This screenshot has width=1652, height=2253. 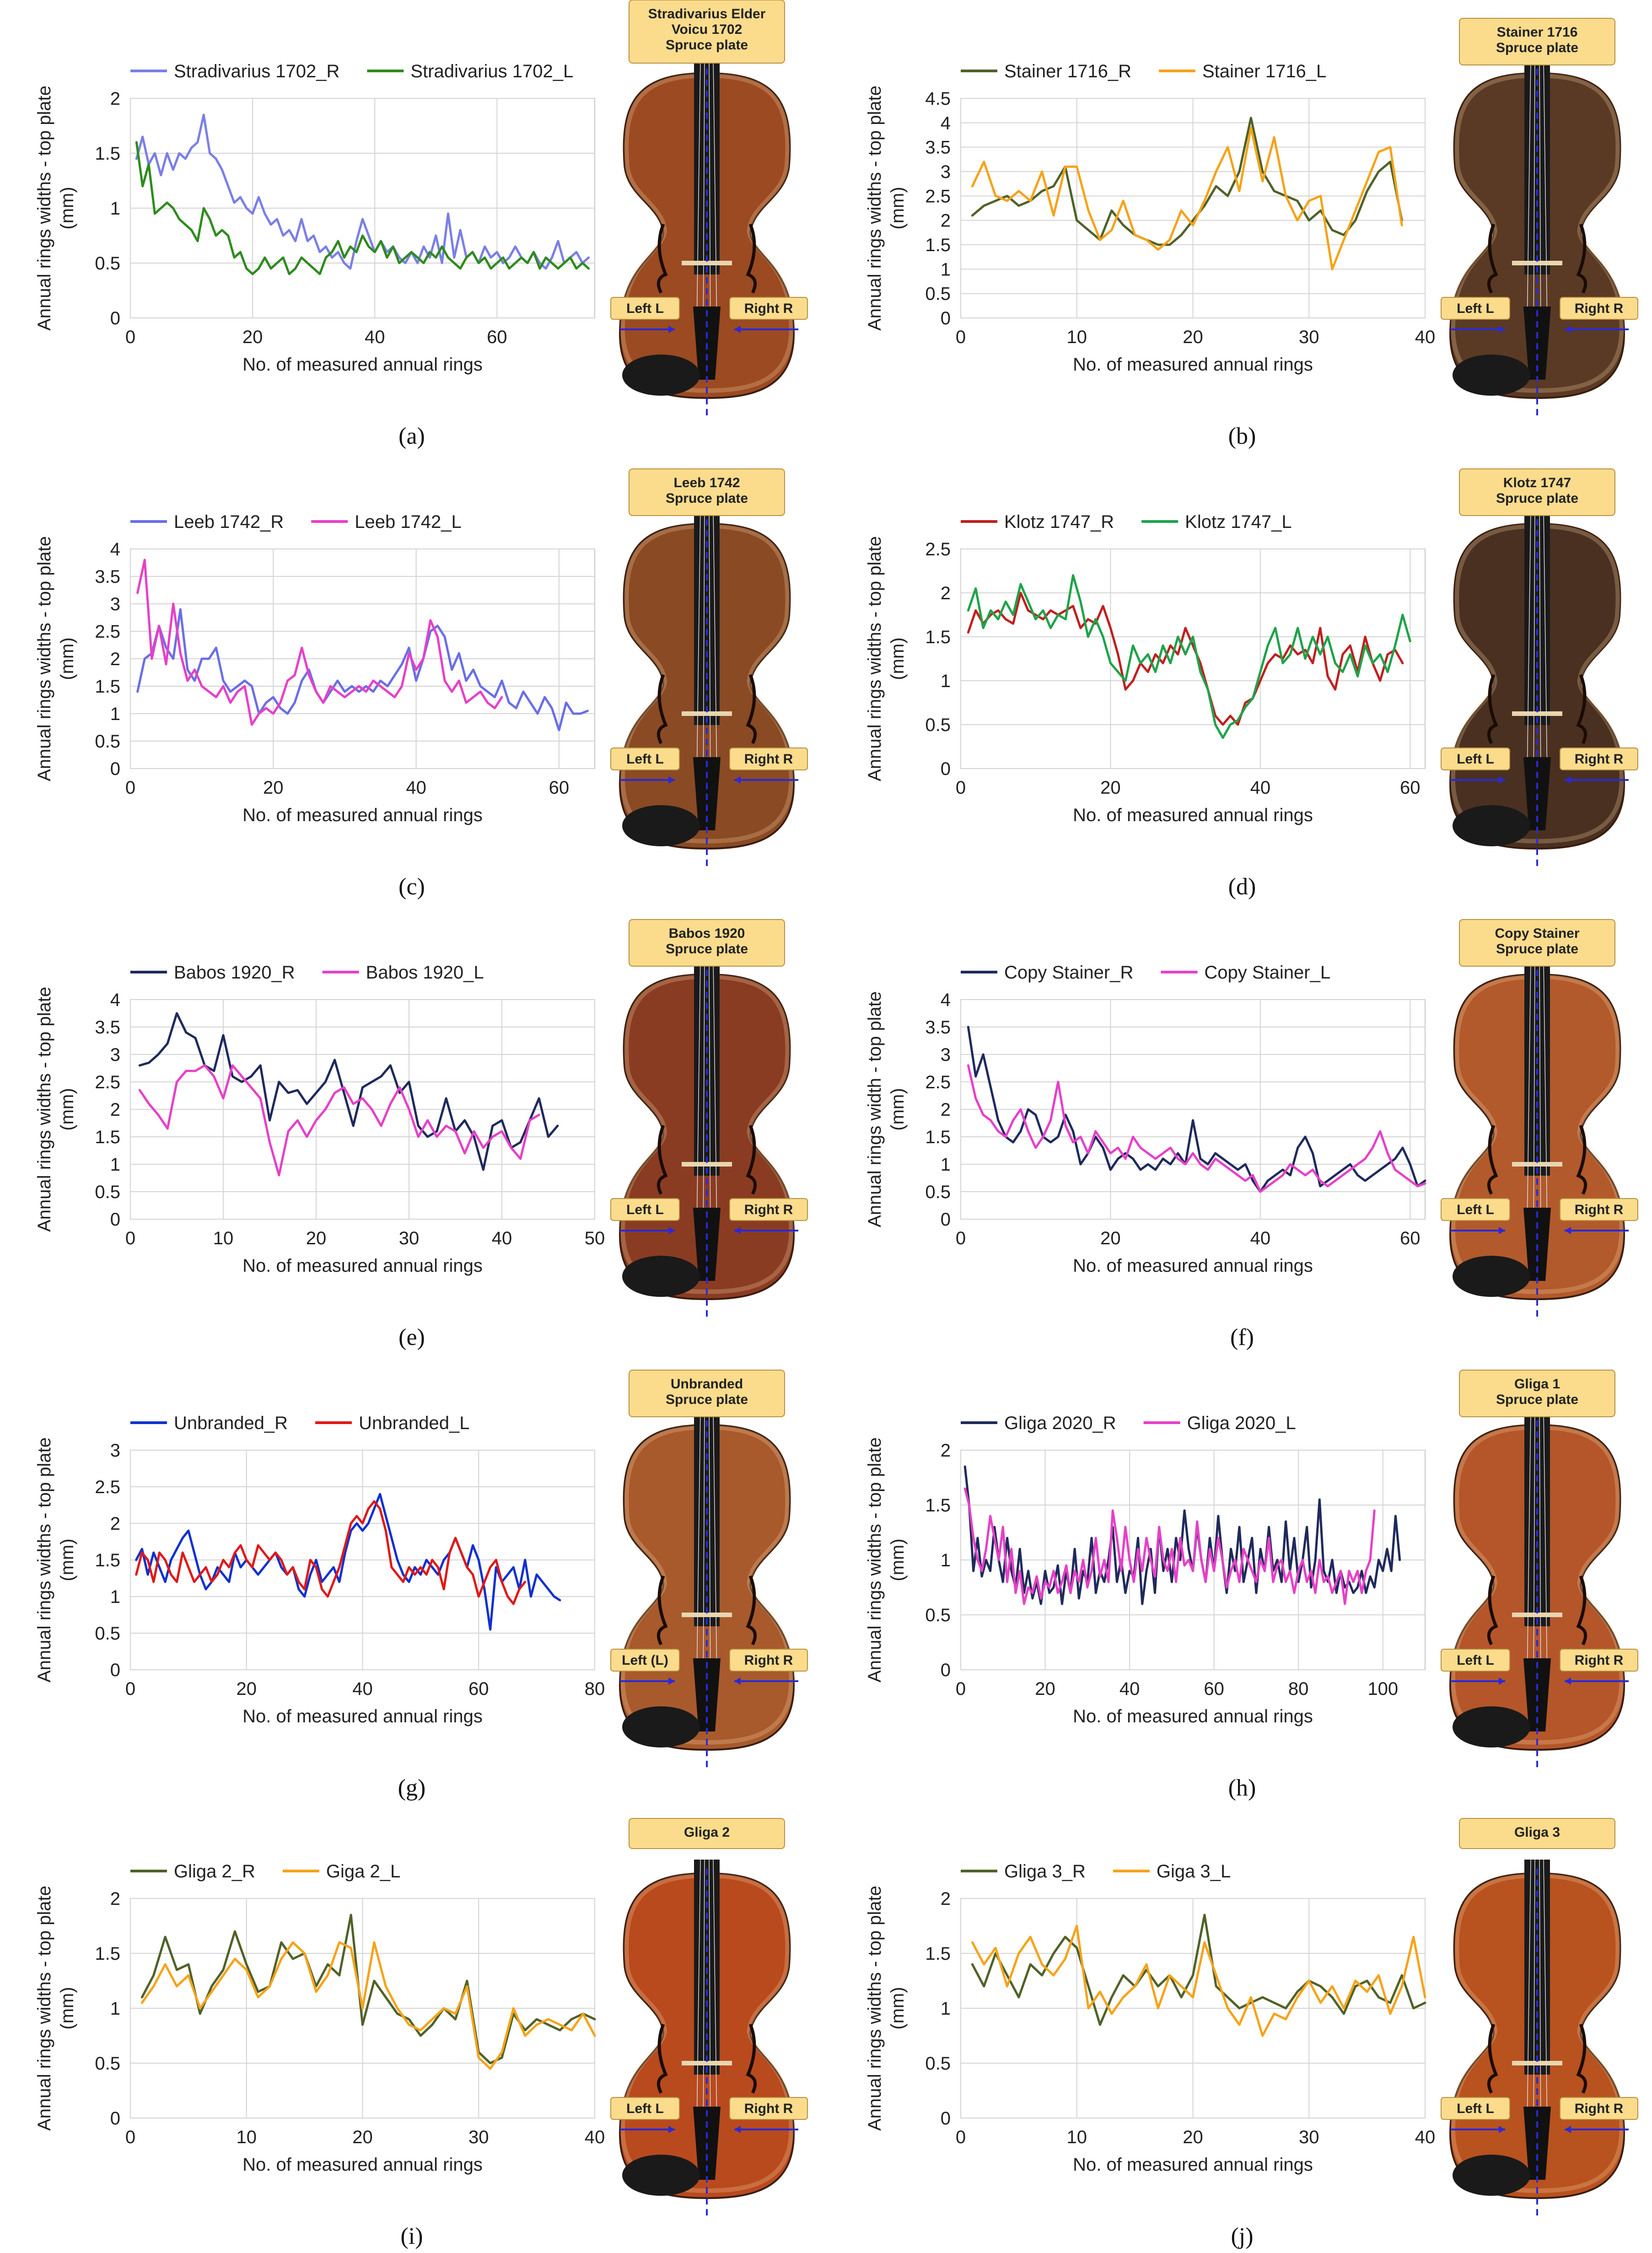 I want to click on series-line-leeb-1742_l, so click(x=319, y=642).